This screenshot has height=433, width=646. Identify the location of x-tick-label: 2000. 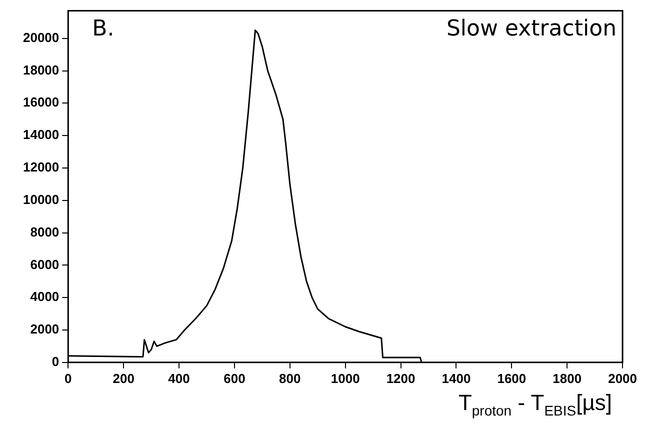
(622, 378).